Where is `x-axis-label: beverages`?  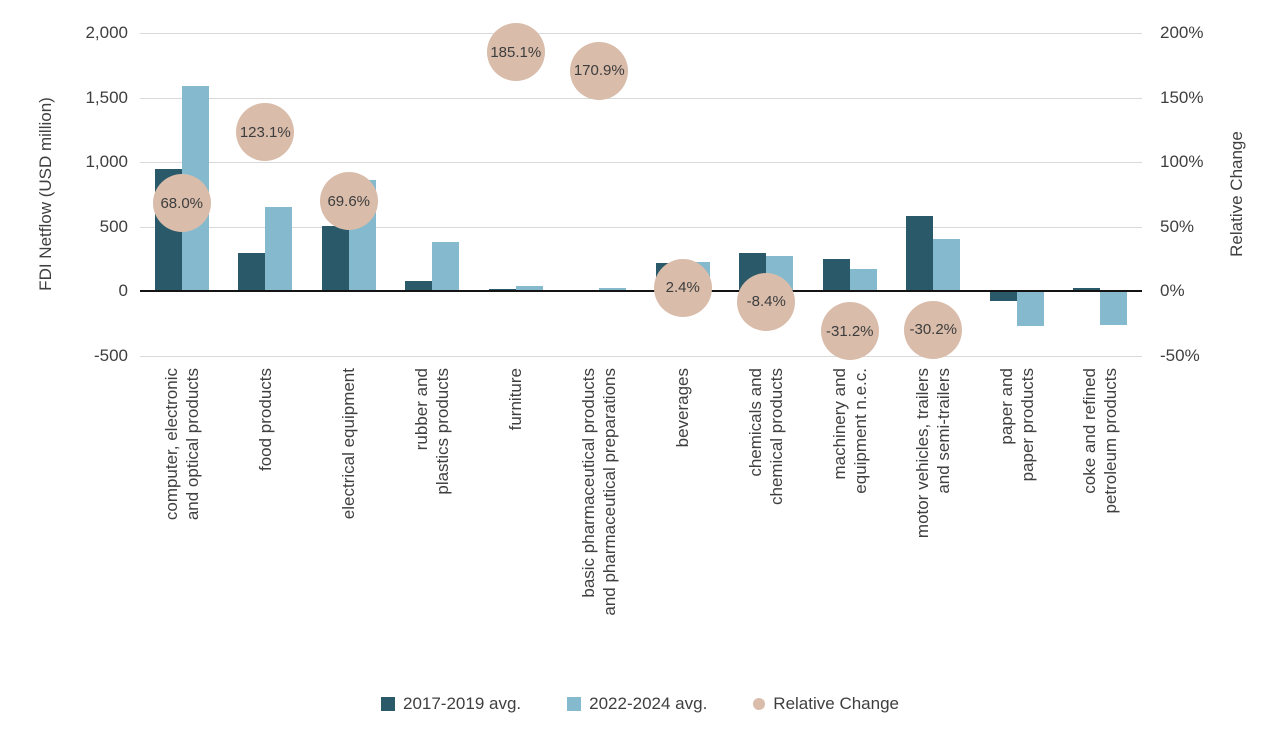 x-axis-label: beverages is located at coordinates (683, 408).